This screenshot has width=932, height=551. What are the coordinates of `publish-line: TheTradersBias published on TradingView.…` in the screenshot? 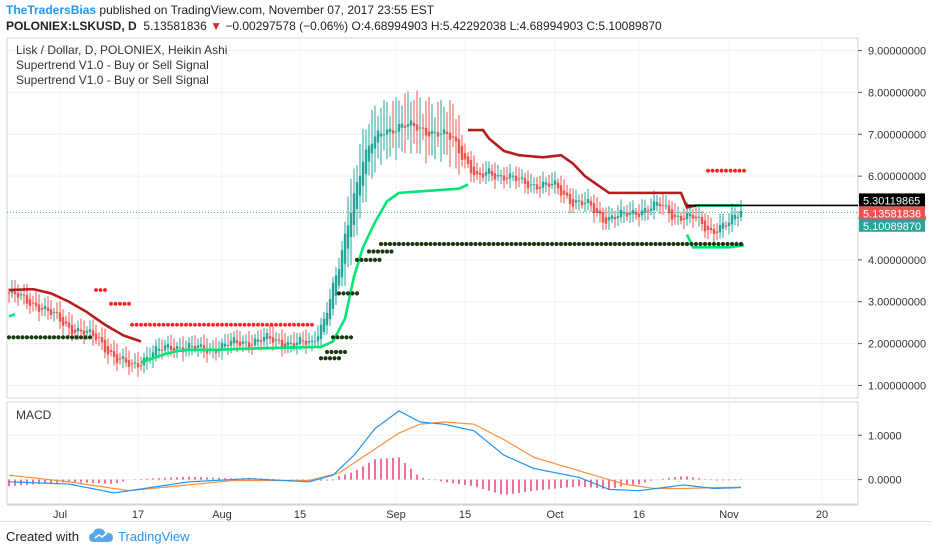 It's located at (220, 10).